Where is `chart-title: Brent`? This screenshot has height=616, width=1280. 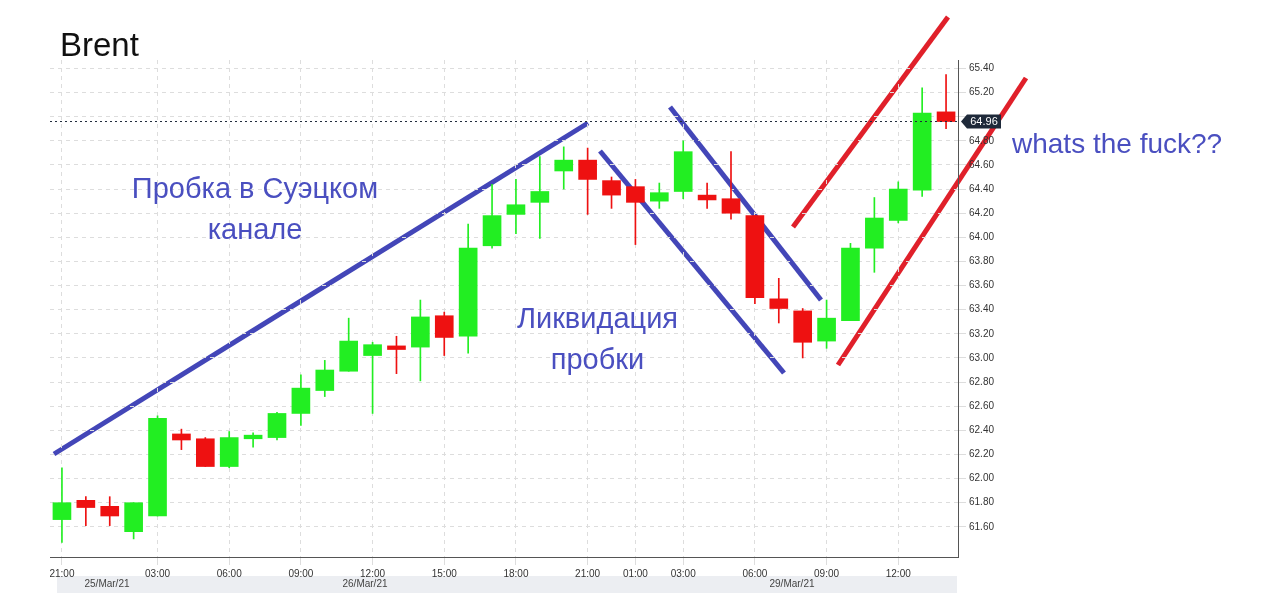
chart-title: Brent is located at coordinates (99, 45).